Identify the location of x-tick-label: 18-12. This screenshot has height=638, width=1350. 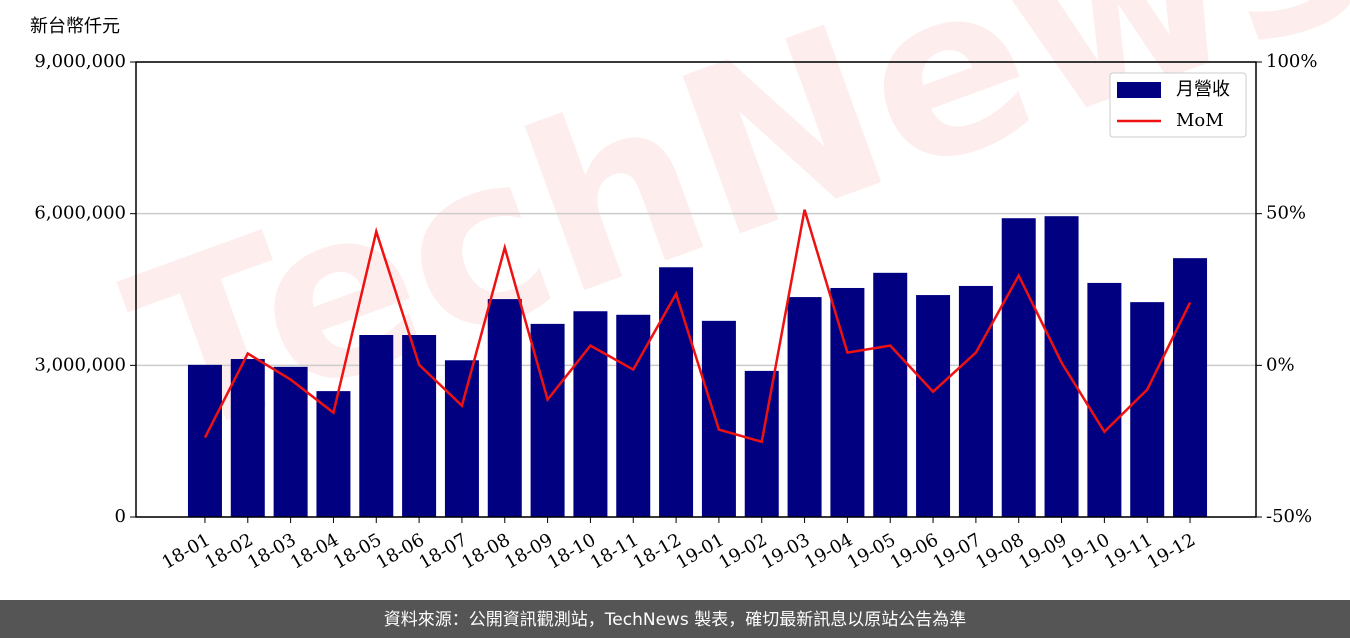
(657, 551).